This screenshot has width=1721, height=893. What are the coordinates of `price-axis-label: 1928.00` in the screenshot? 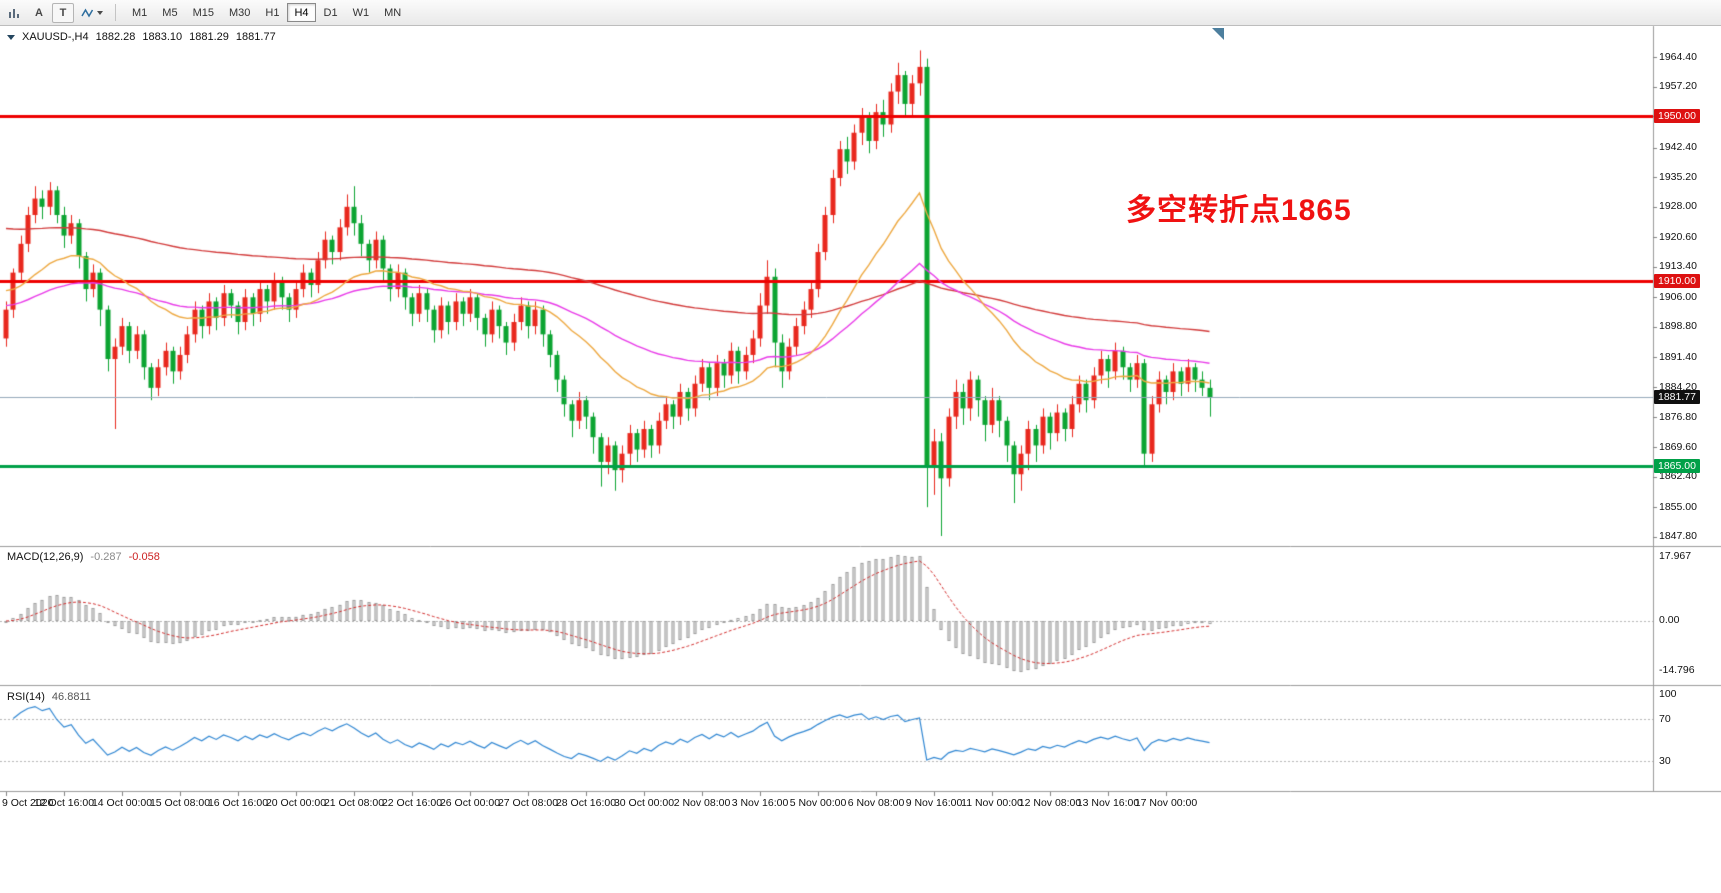 It's located at (1678, 206).